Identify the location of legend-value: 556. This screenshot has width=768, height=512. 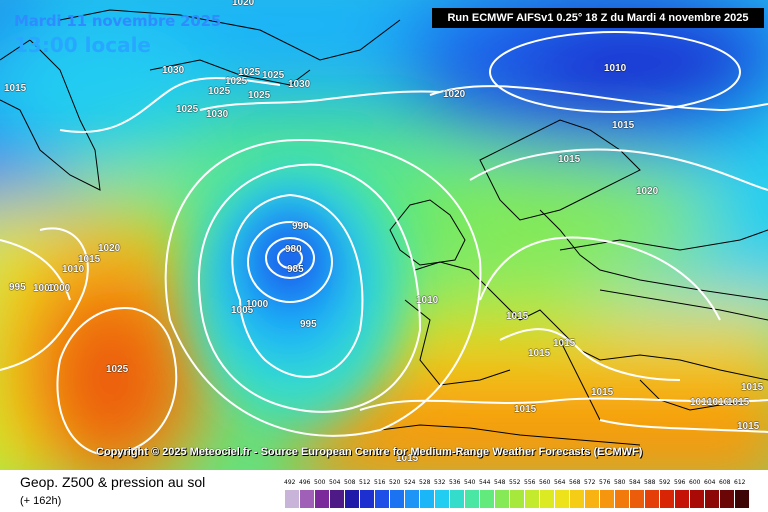
(530, 482).